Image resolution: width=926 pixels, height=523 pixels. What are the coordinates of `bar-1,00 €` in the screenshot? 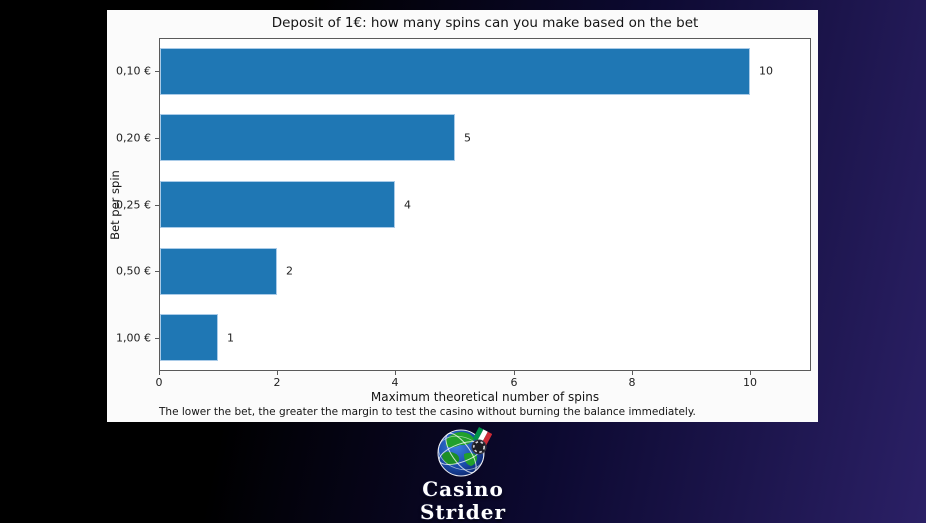 It's located at (189, 337).